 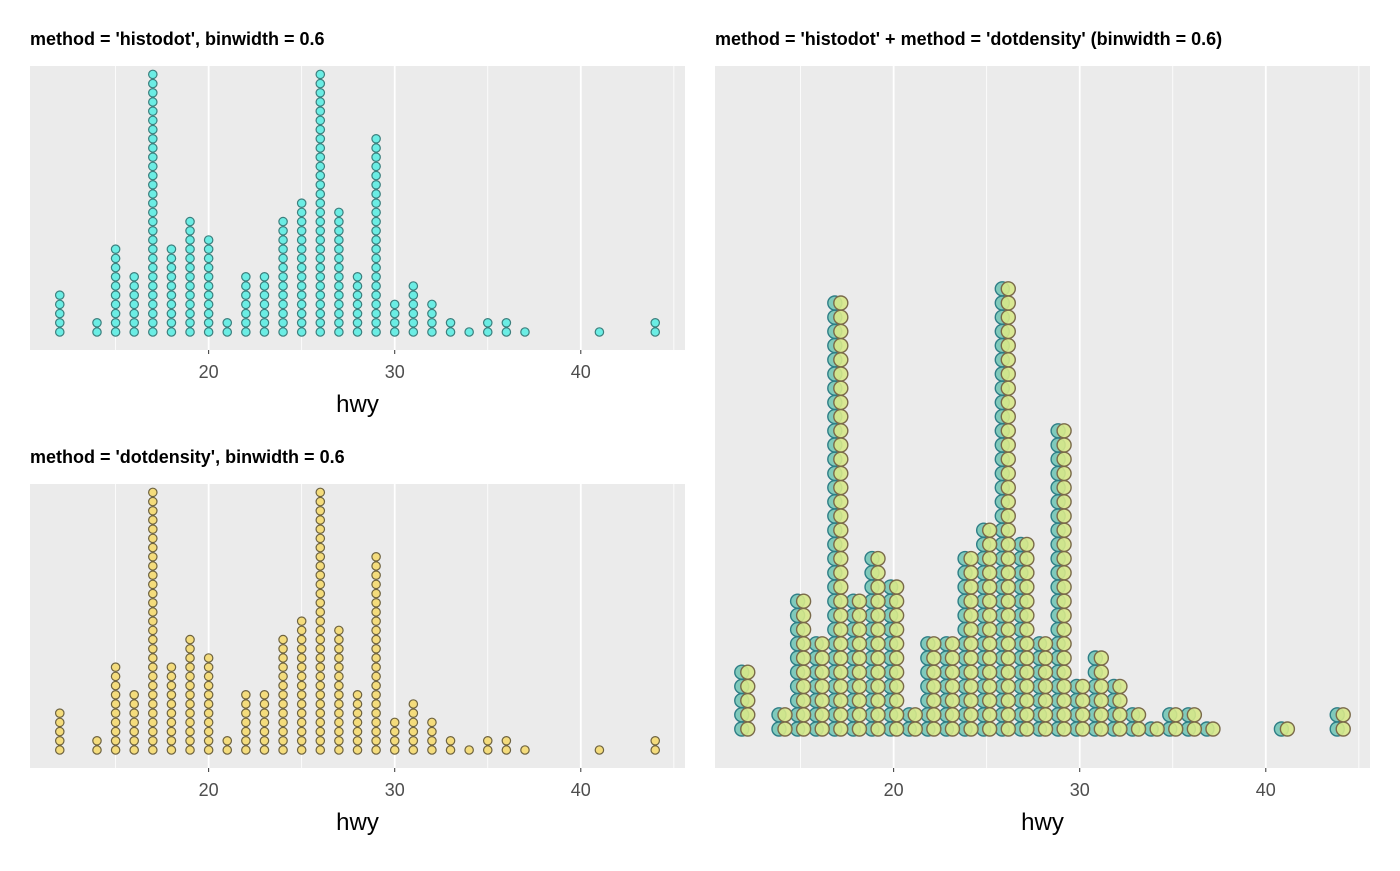 What do you see at coordinates (1080, 790) in the screenshot?
I see `x-tick-label: 30` at bounding box center [1080, 790].